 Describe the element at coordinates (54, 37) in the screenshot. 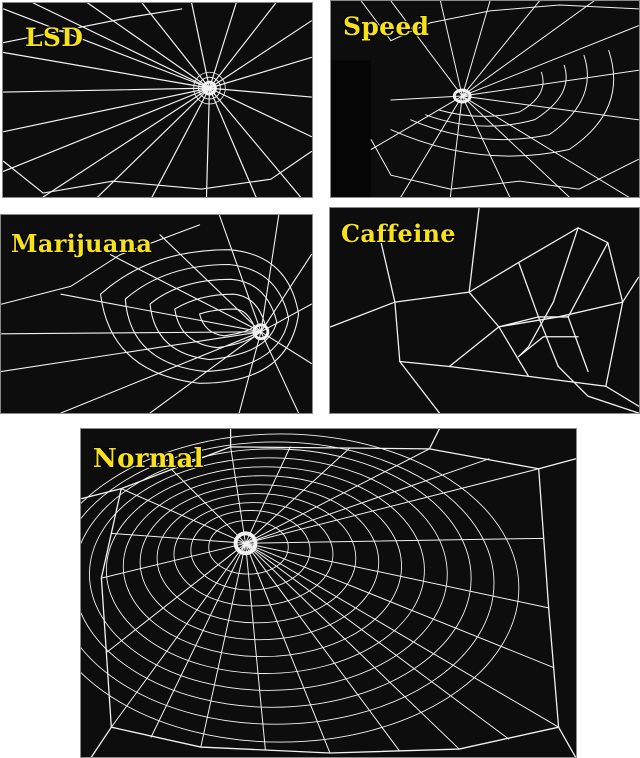

I see `panel-label-lsd: LSD` at that location.